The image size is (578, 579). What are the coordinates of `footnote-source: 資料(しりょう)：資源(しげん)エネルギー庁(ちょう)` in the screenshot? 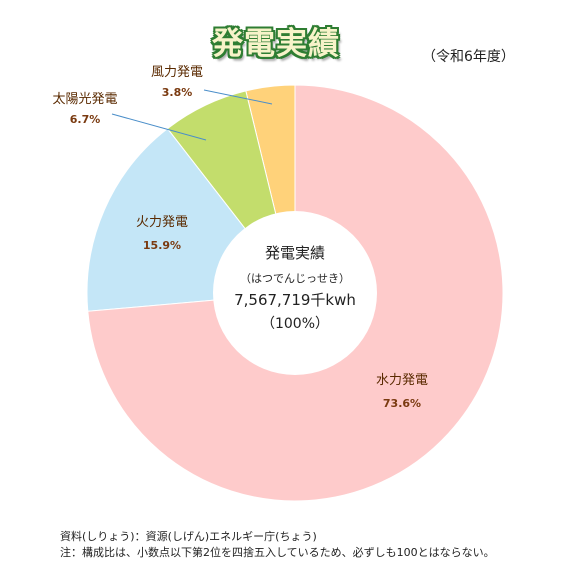 It's located at (188, 536).